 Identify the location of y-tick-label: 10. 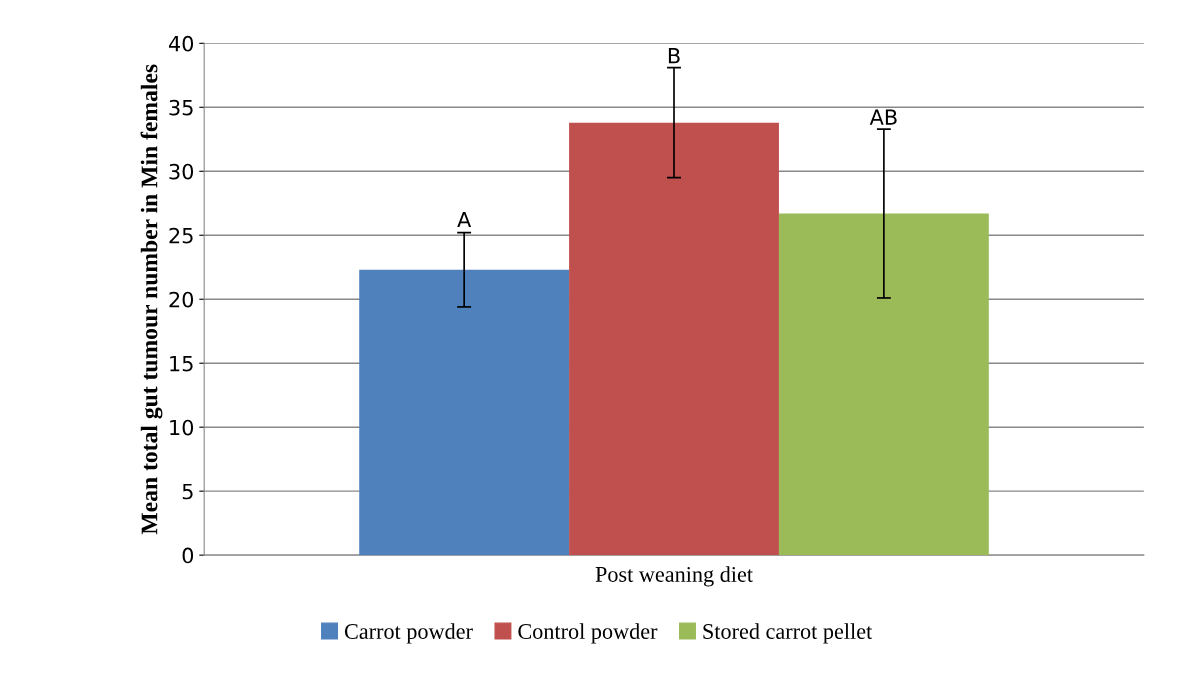
(182, 427).